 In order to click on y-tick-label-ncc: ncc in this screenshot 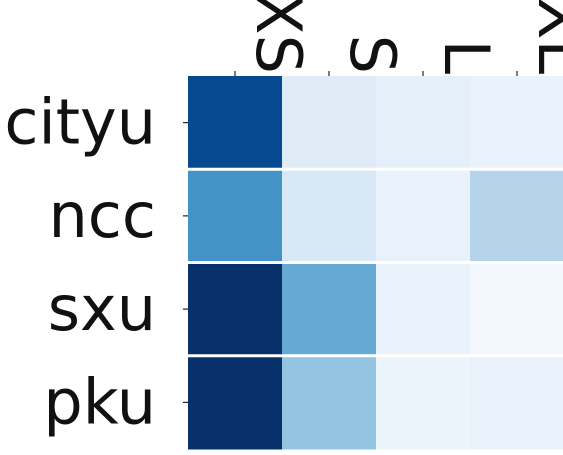, I will do `click(102, 215)`.